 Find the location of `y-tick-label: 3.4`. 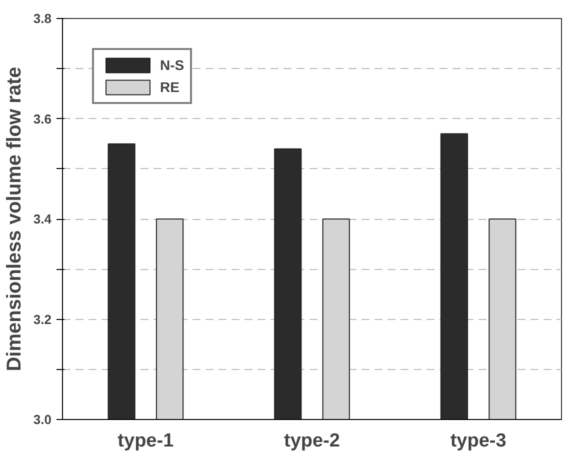

y-tick-label: 3.4 is located at coordinates (42, 219).